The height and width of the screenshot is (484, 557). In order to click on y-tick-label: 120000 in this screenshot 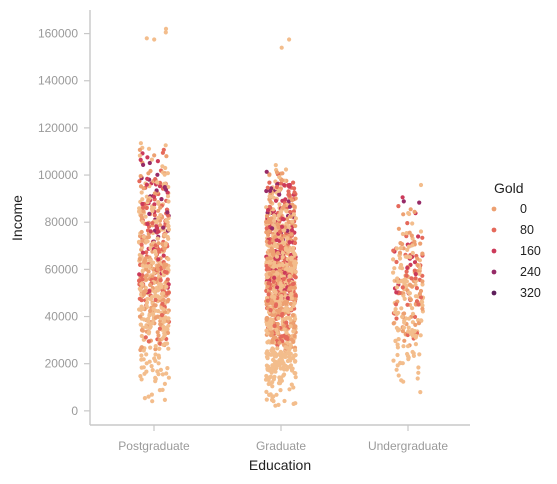, I will do `click(58, 128)`.